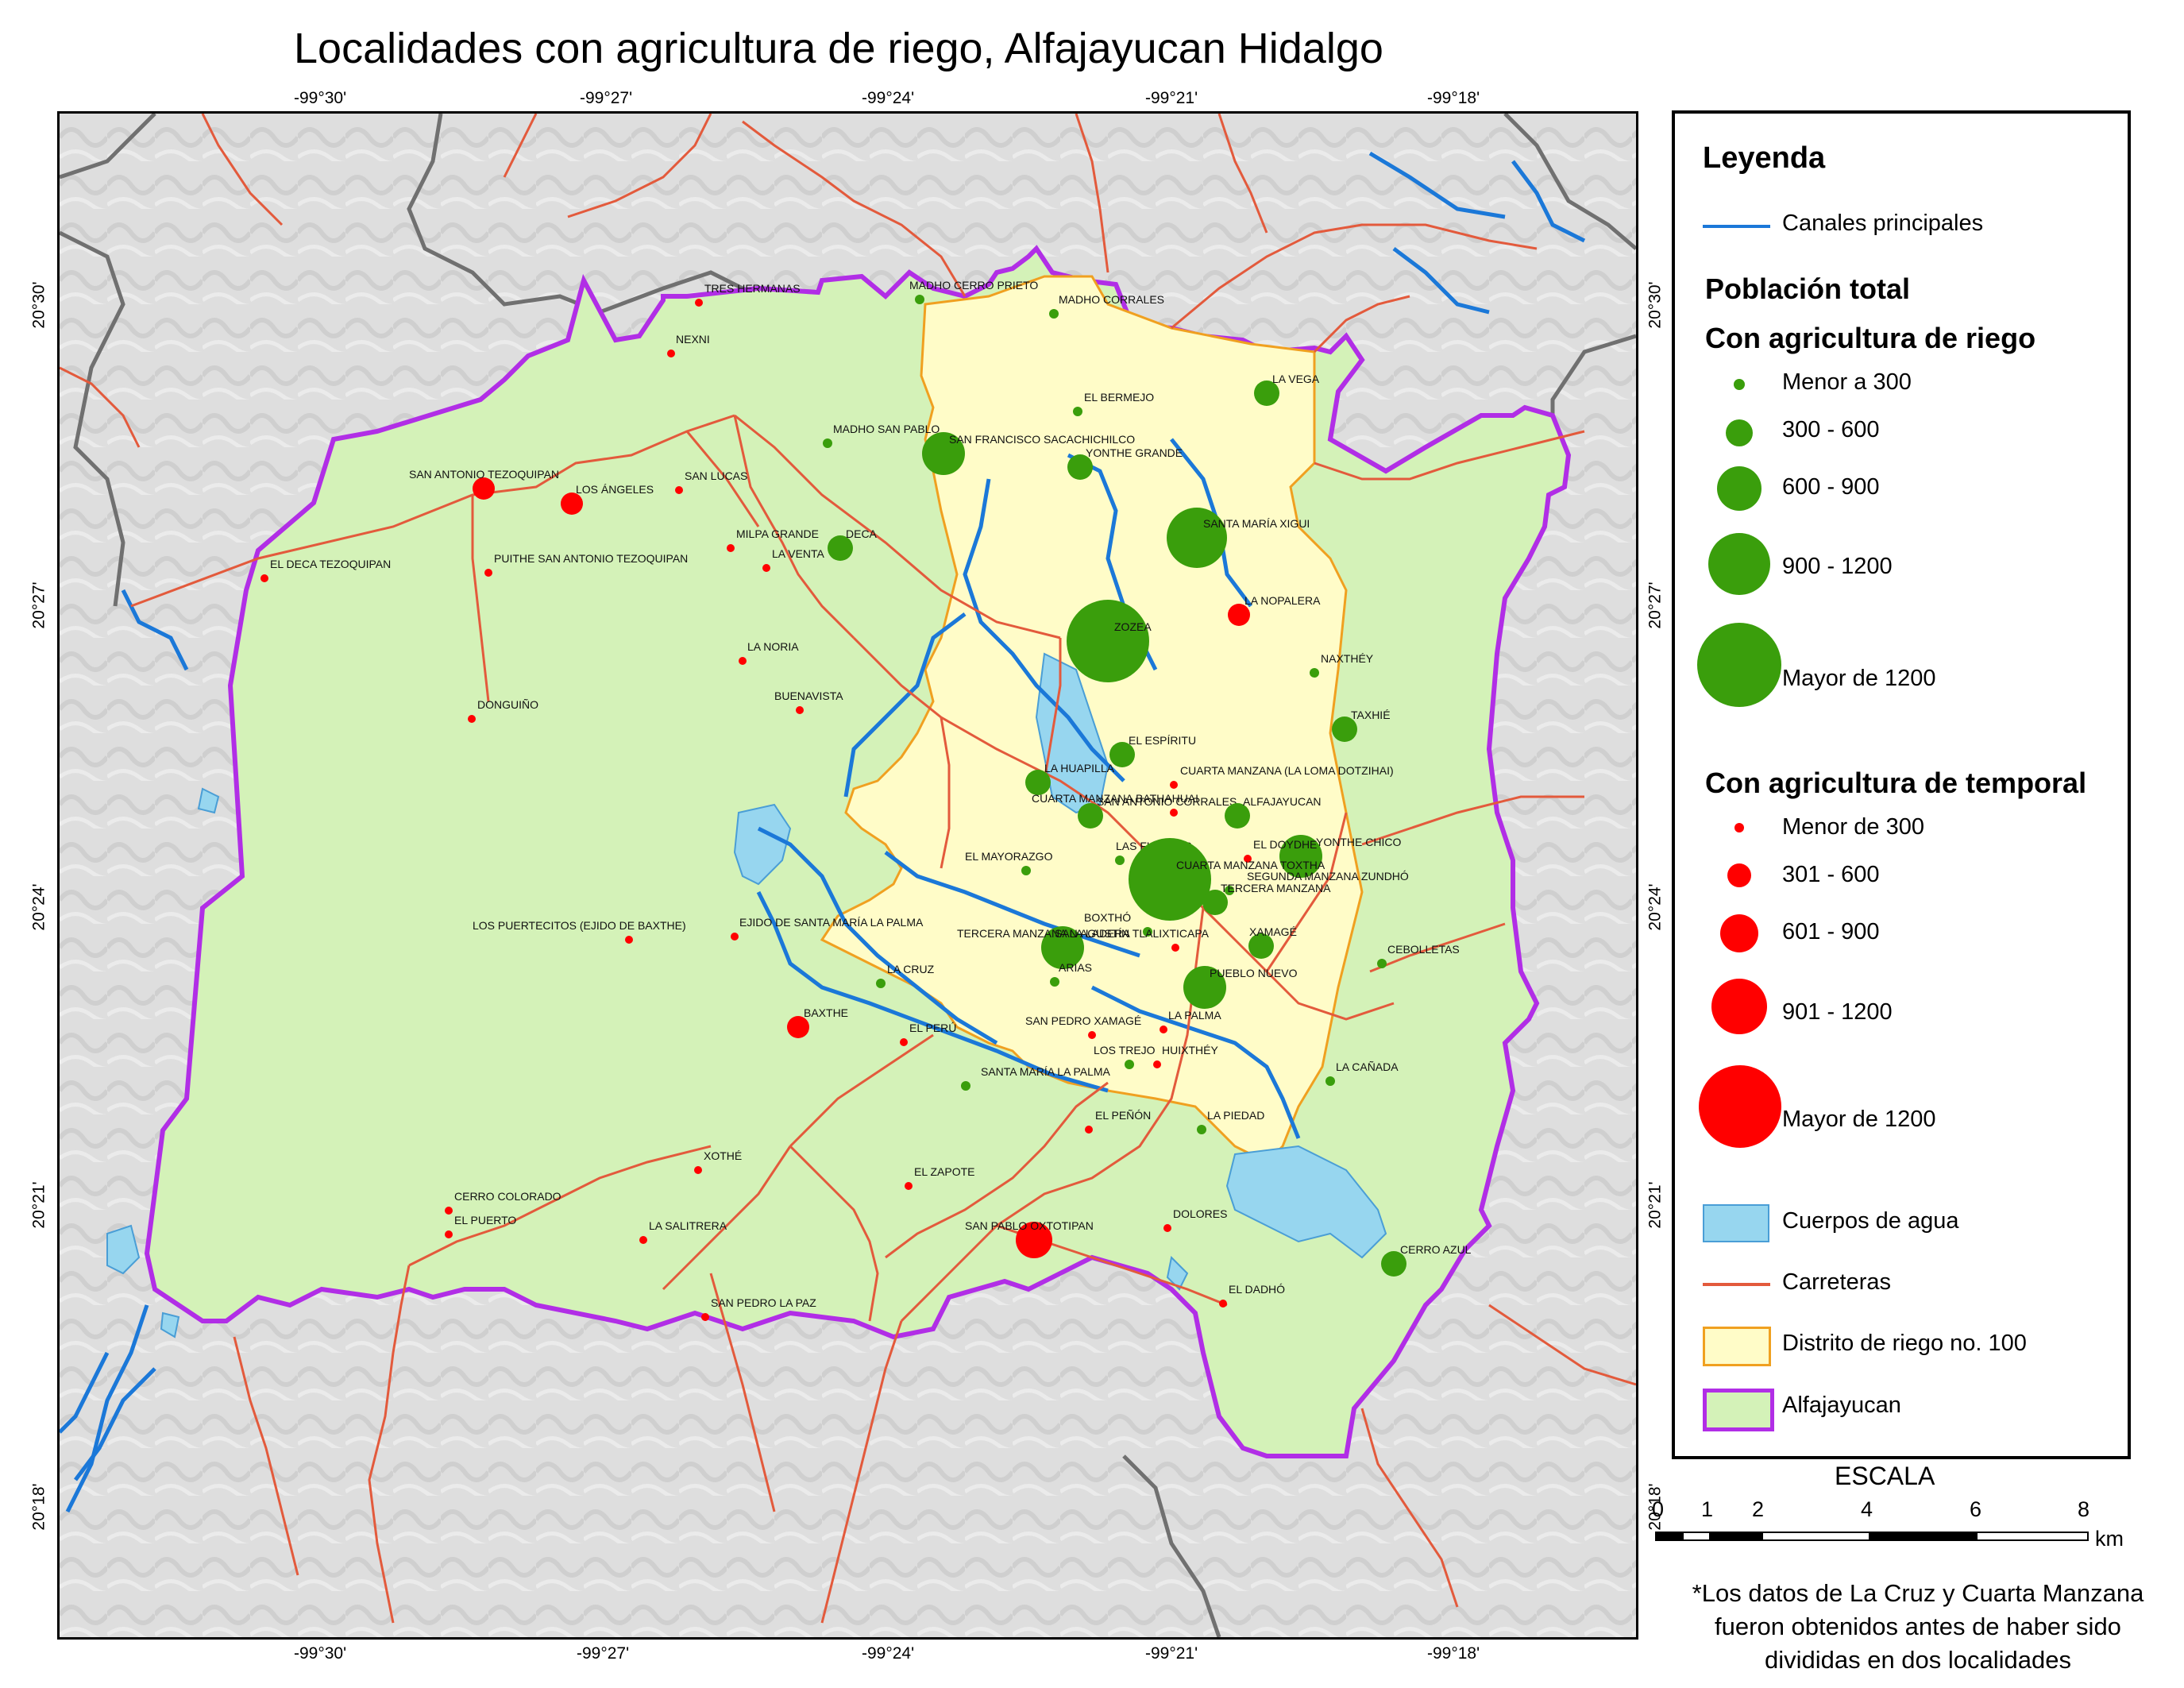 Image resolution: width=2184 pixels, height=1688 pixels. What do you see at coordinates (1237, 816) in the screenshot?
I see `locality-marker-alfajayucan` at bounding box center [1237, 816].